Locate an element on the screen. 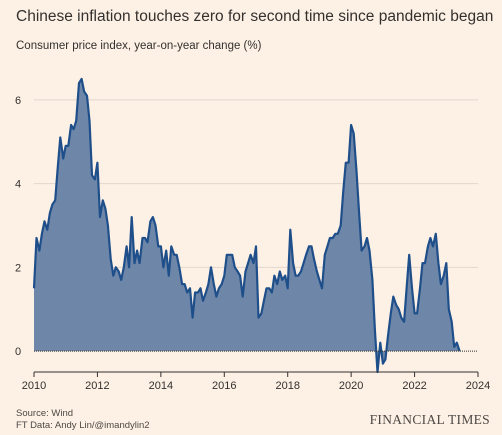 This screenshot has height=435, width=502. x-axis: 2010 2012 2014 2016 2018 2020 2022 2024 is located at coordinates (256, 381).